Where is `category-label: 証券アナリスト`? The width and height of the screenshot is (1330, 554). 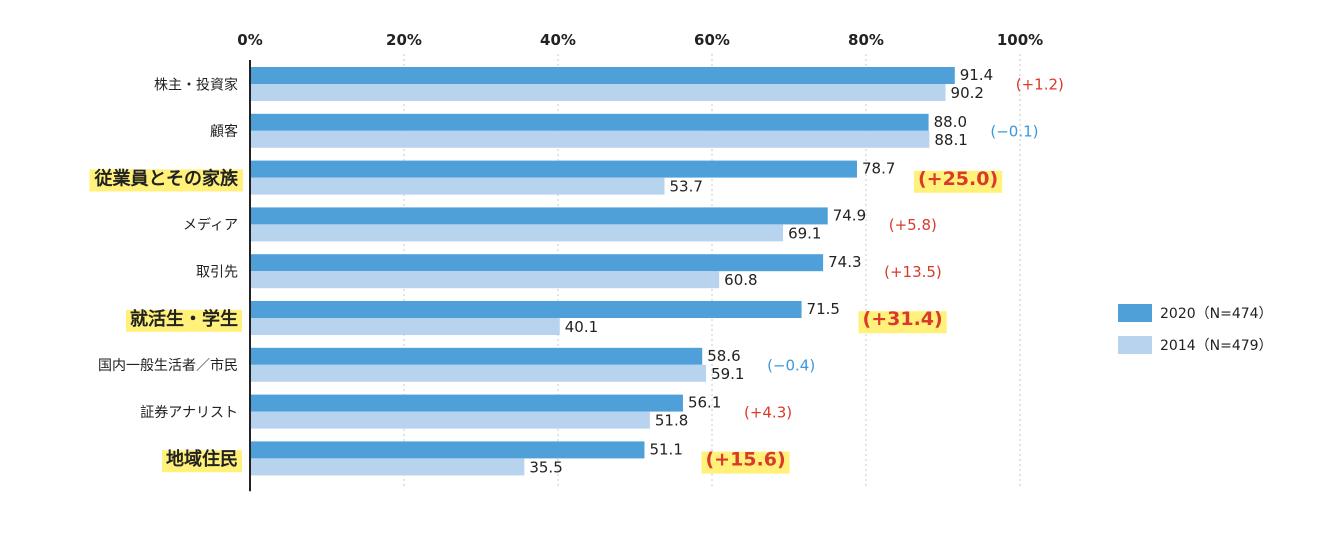 category-label: 証券アナリスト is located at coordinates (189, 413).